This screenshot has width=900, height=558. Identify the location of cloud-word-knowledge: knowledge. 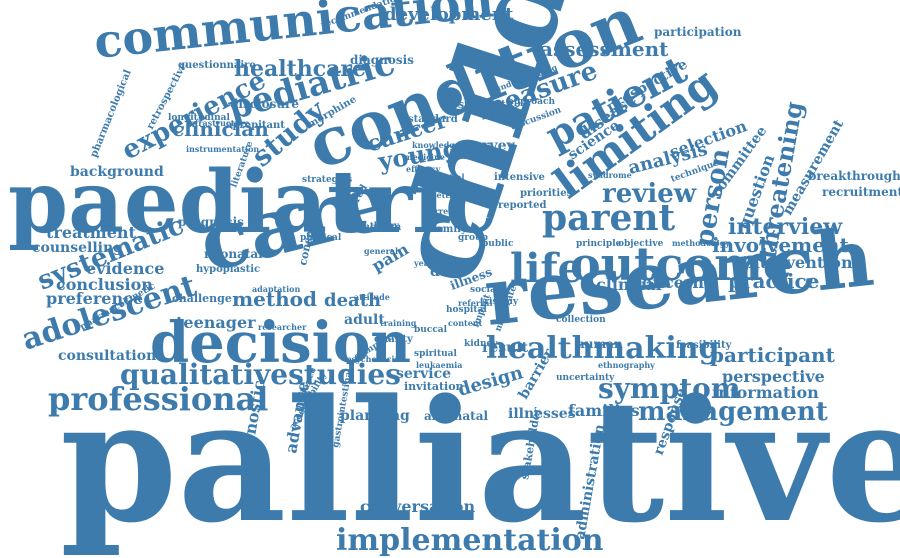
(436, 145).